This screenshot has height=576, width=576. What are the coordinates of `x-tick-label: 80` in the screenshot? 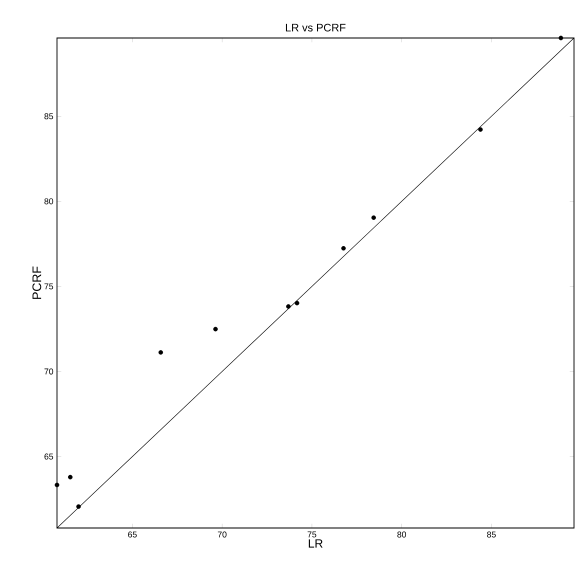 It's located at (401, 535).